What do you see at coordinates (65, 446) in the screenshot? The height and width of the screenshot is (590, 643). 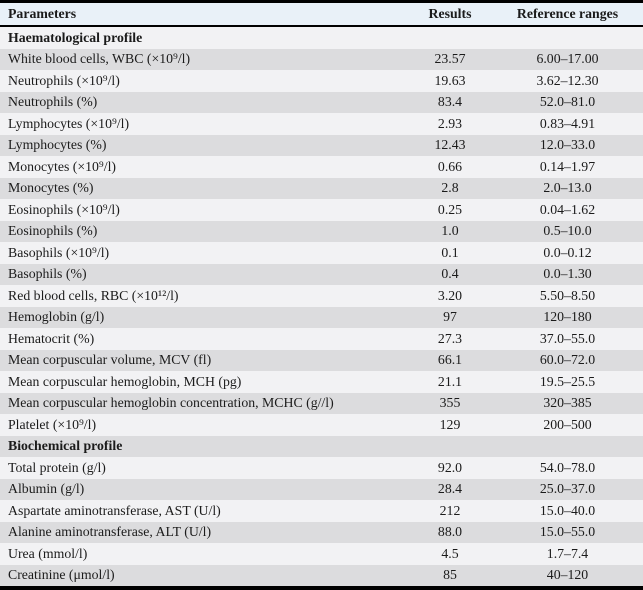 I see `section-title: Biochemical profile` at bounding box center [65, 446].